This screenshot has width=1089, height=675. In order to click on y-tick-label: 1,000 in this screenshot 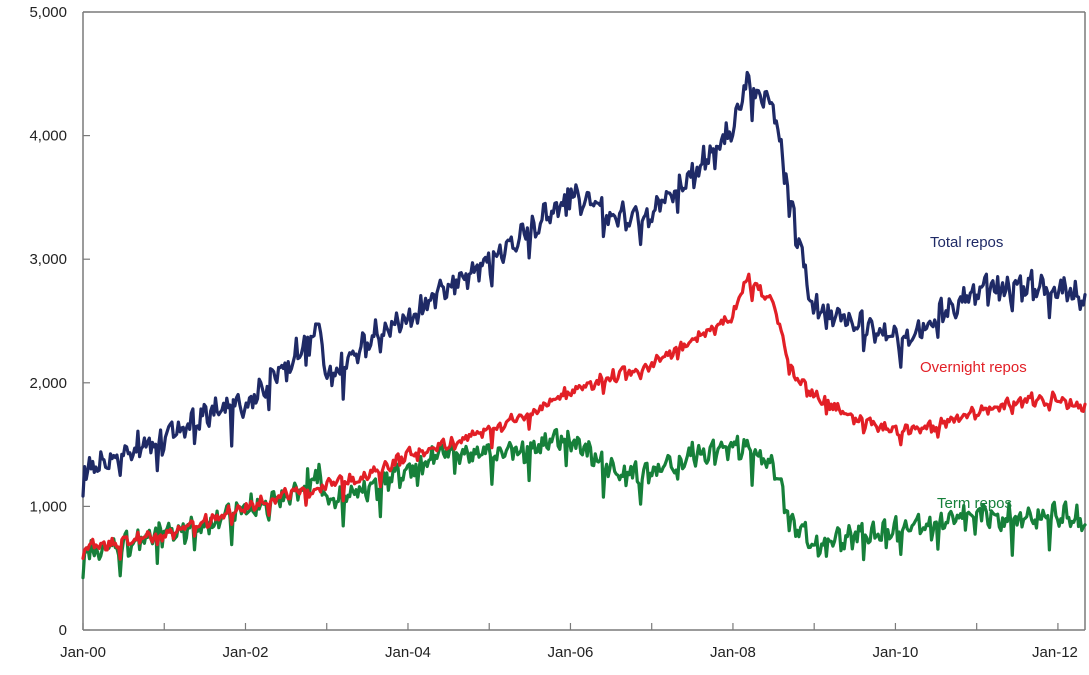, I will do `click(48, 506)`.